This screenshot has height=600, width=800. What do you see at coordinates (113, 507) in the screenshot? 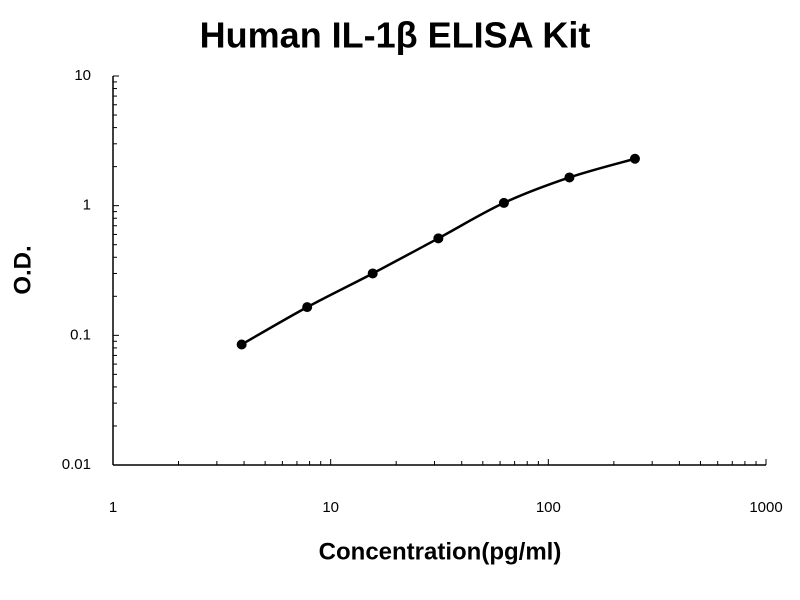
I see `x-tick-label: 1` at bounding box center [113, 507].